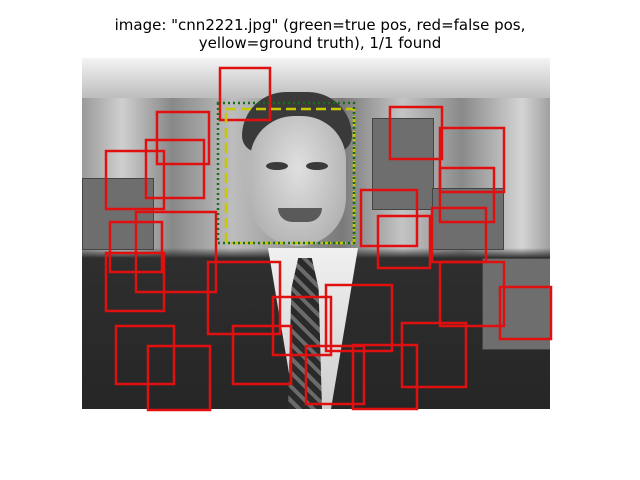 The width and height of the screenshot is (640, 480). I want to click on title-line-2: yellow=ground truth), 1/1 found, so click(320, 43).